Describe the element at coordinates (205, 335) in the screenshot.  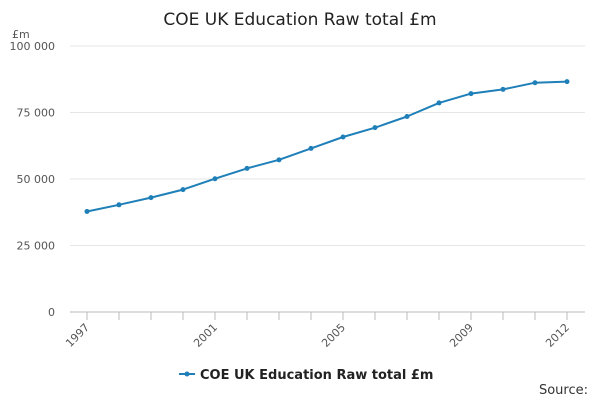
I see `x-tick-label: 2001` at that location.